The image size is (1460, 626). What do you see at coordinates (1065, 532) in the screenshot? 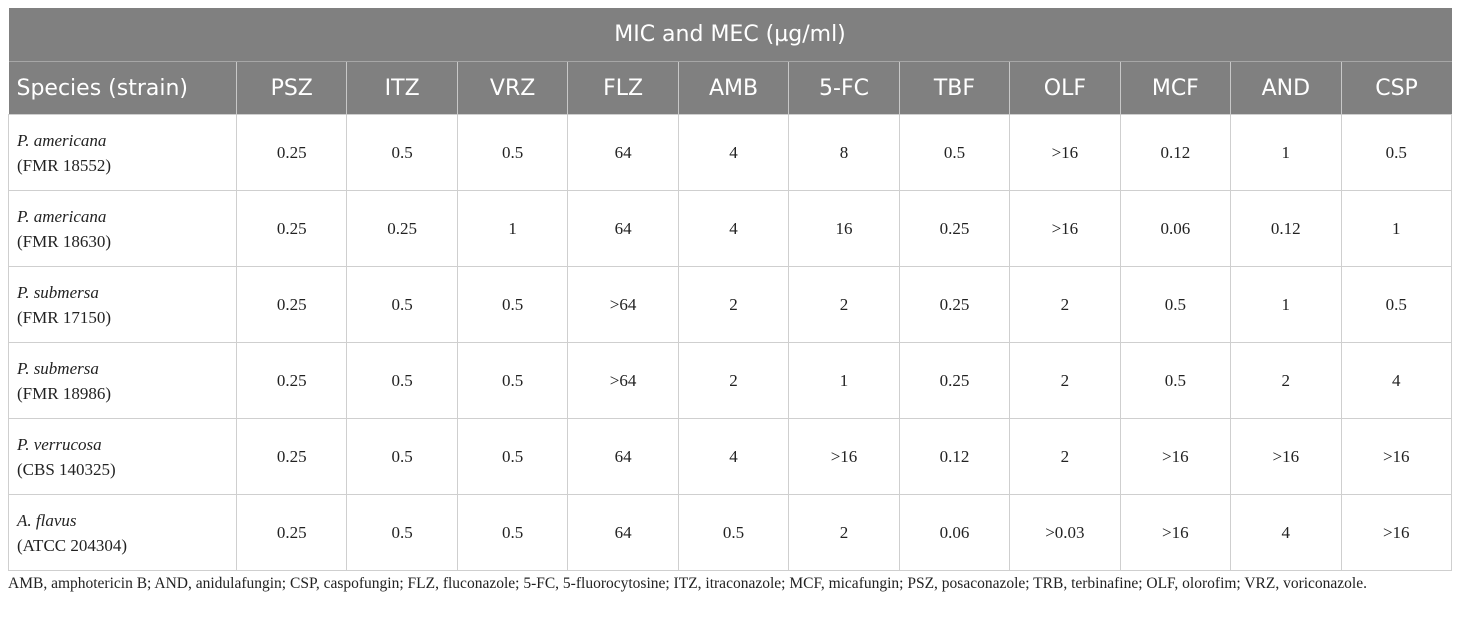
I see `value-cell: >0.03` at bounding box center [1065, 532].